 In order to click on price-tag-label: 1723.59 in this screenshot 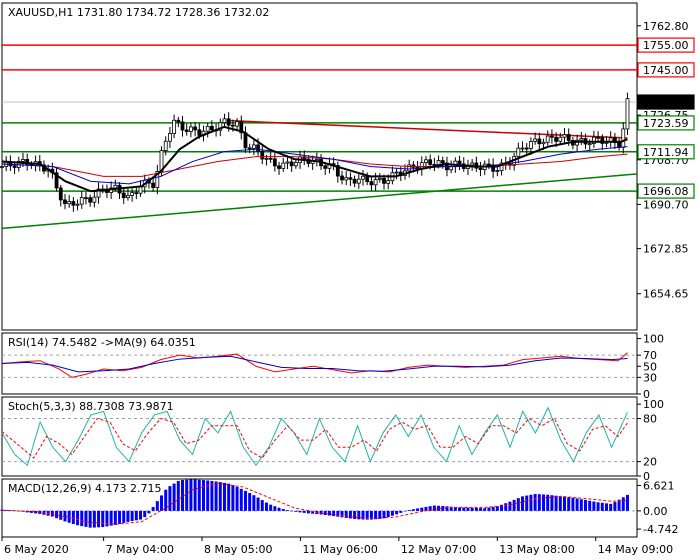, I will do `click(666, 123)`.